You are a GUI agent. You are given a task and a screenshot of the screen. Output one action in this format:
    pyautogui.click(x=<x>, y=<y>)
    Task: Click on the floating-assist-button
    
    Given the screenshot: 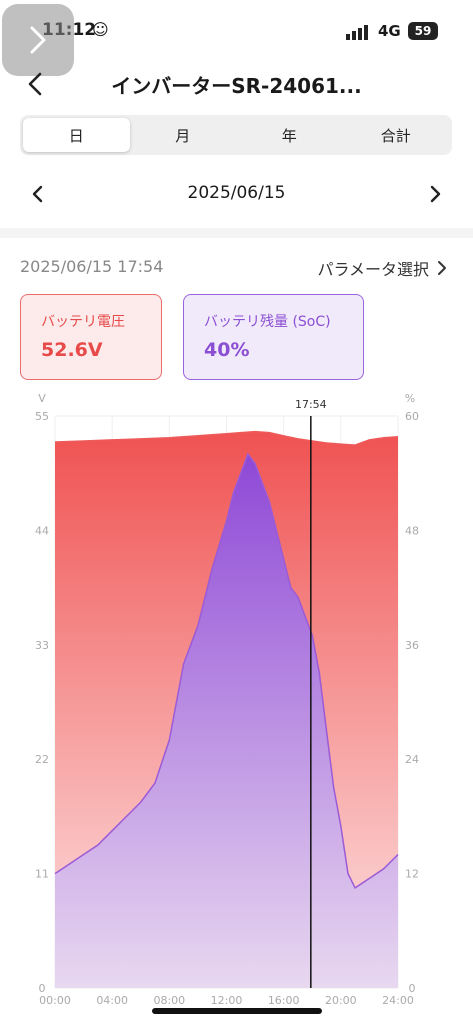 What is the action you would take?
    pyautogui.click(x=38, y=40)
    